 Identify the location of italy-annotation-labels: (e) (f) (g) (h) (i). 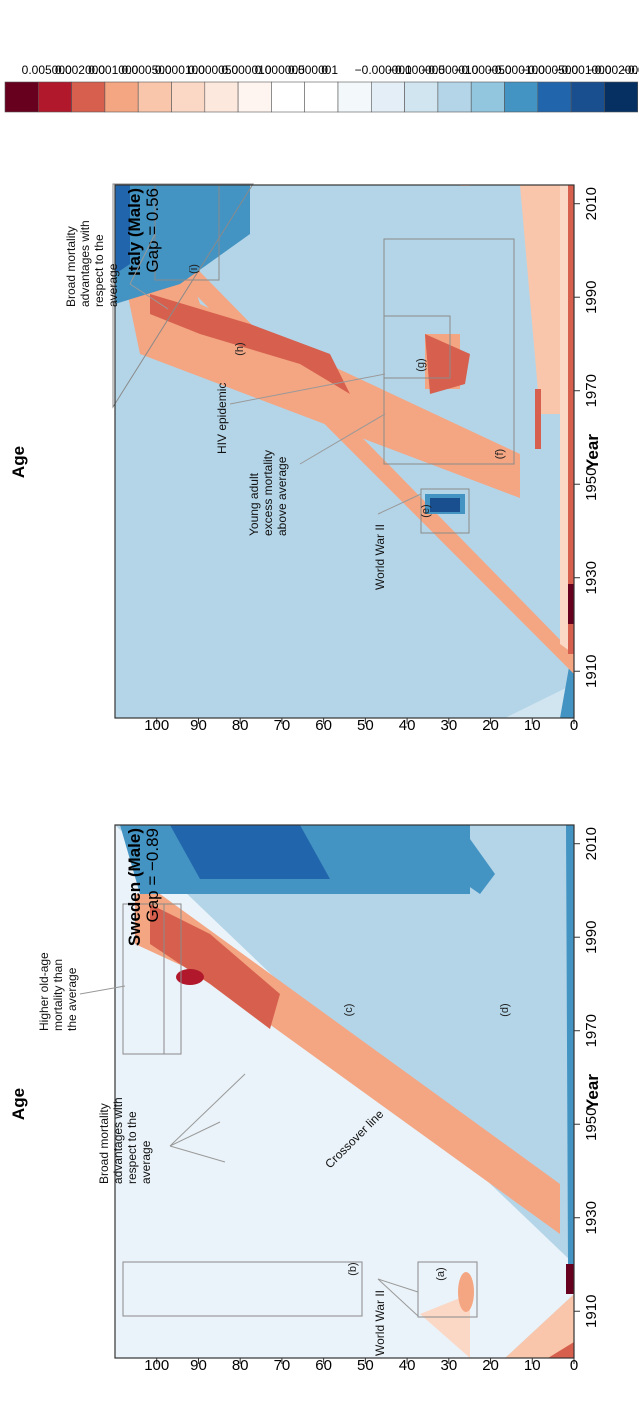
(347, 391).